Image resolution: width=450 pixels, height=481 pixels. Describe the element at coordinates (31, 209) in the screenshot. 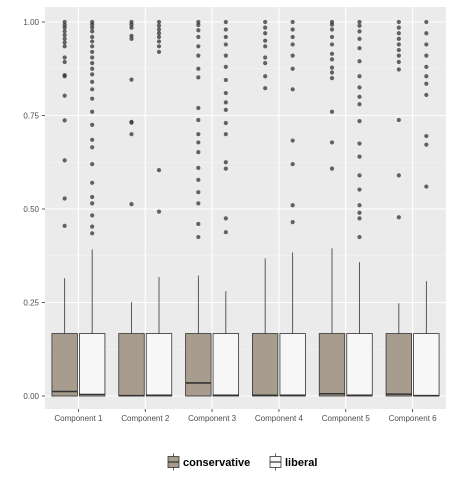

I see `y-tick-label: 0.50` at that location.